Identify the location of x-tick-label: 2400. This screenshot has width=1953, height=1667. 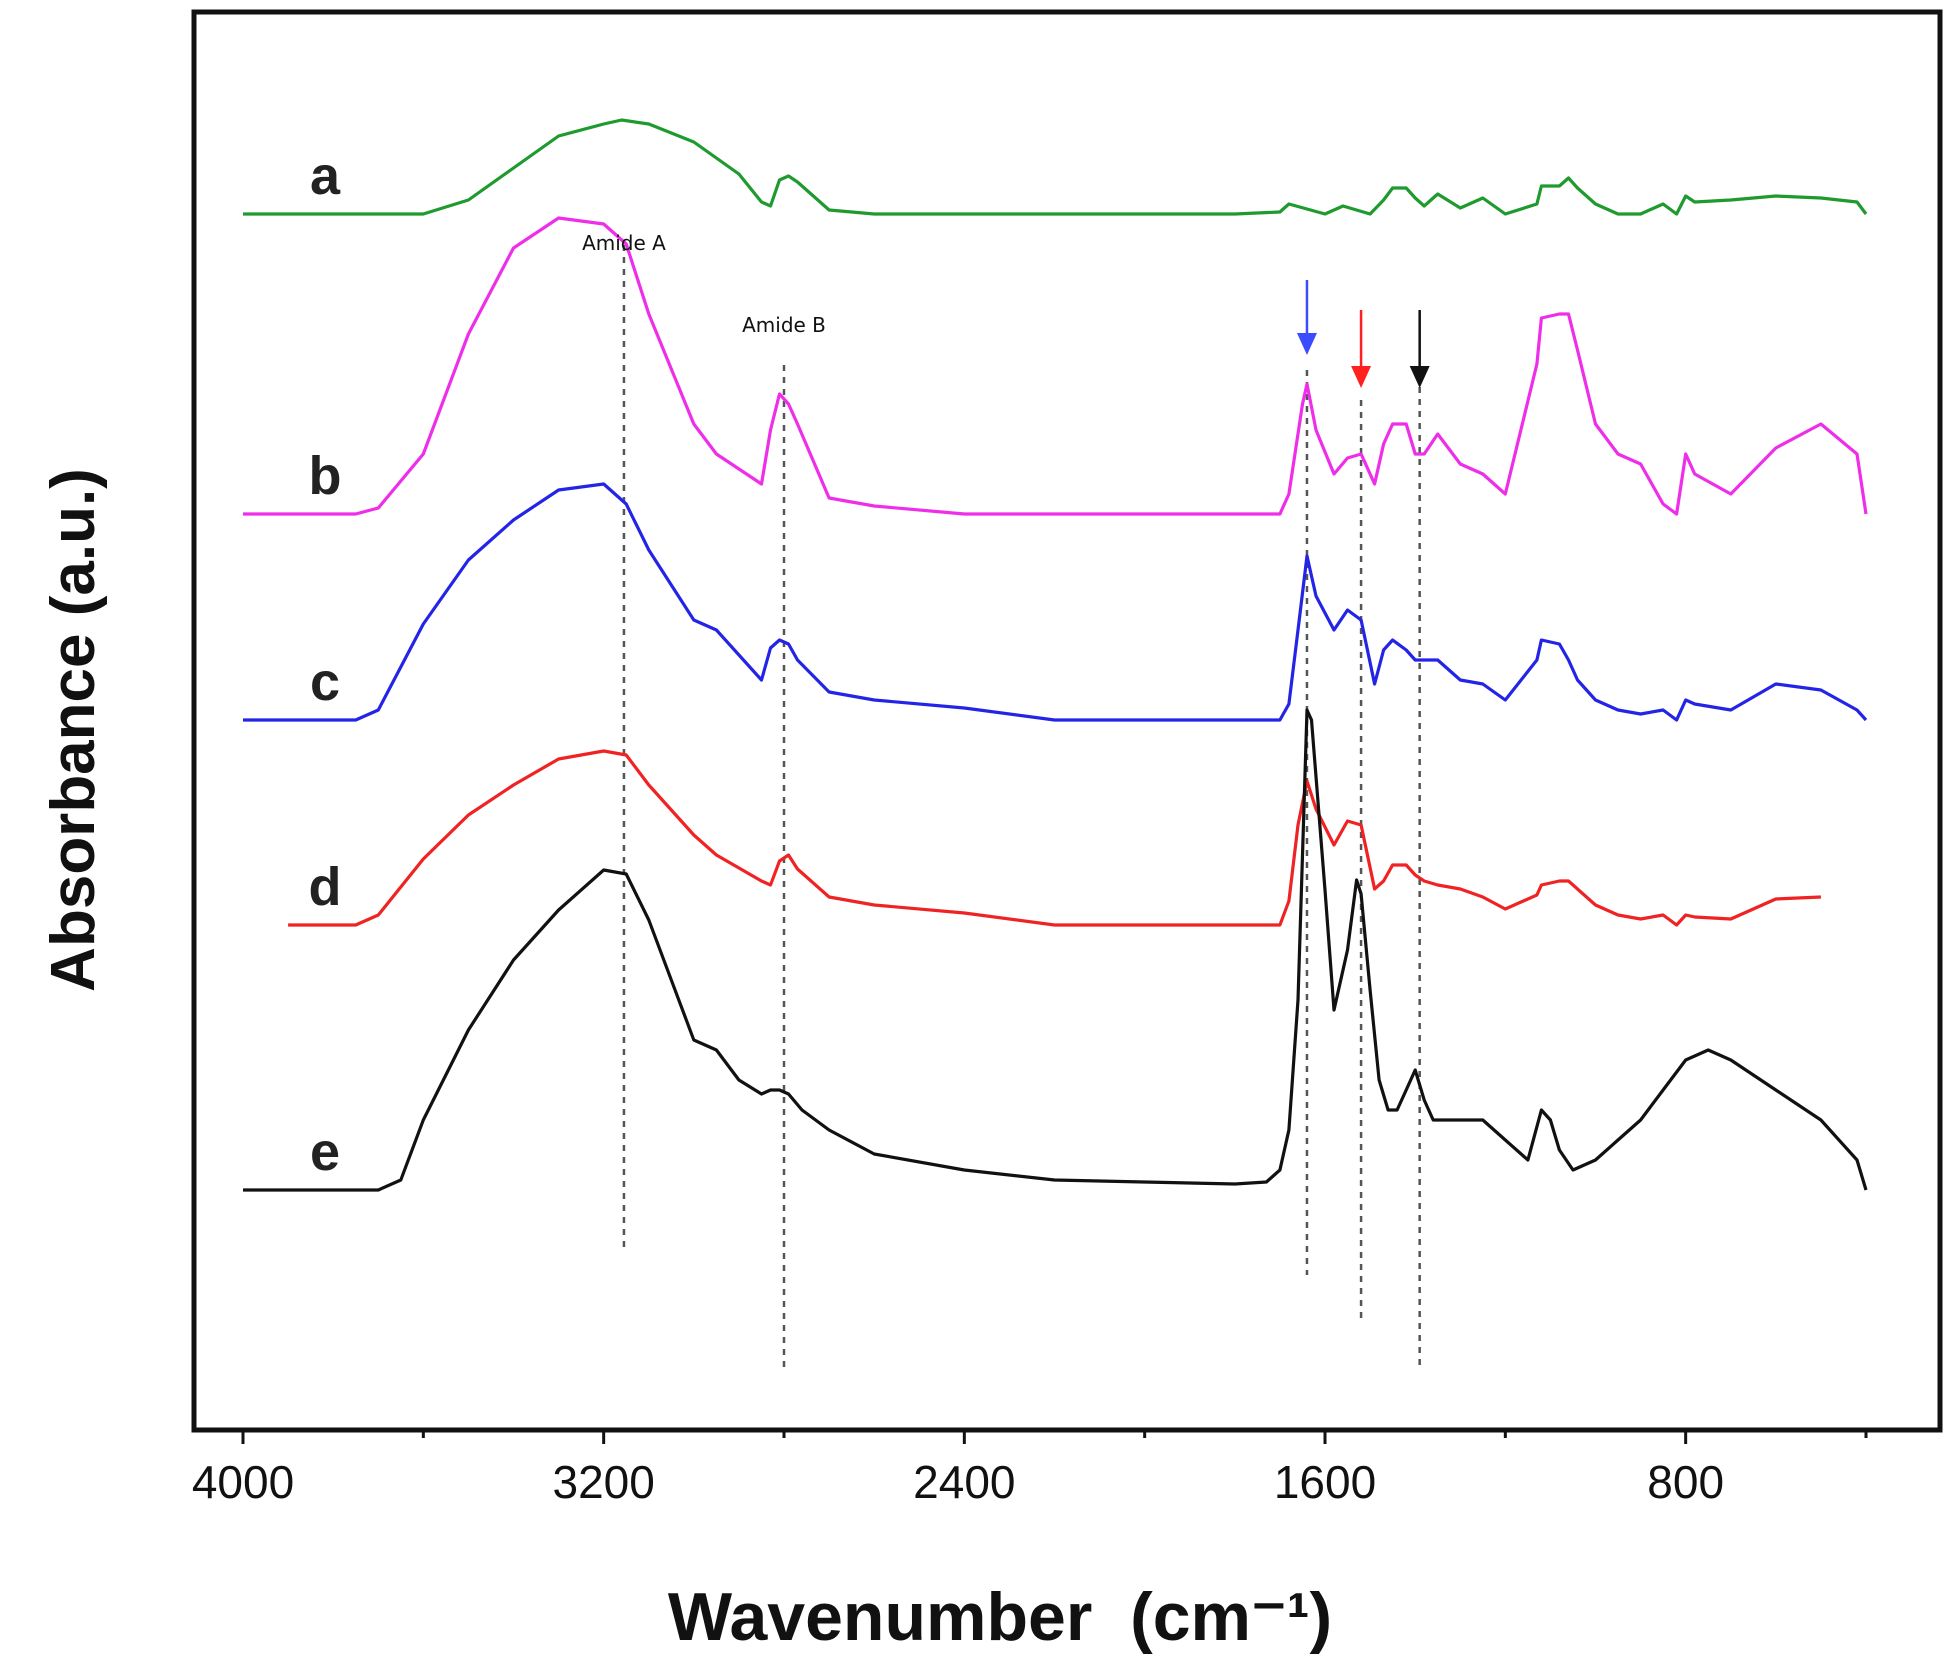
(964, 1482).